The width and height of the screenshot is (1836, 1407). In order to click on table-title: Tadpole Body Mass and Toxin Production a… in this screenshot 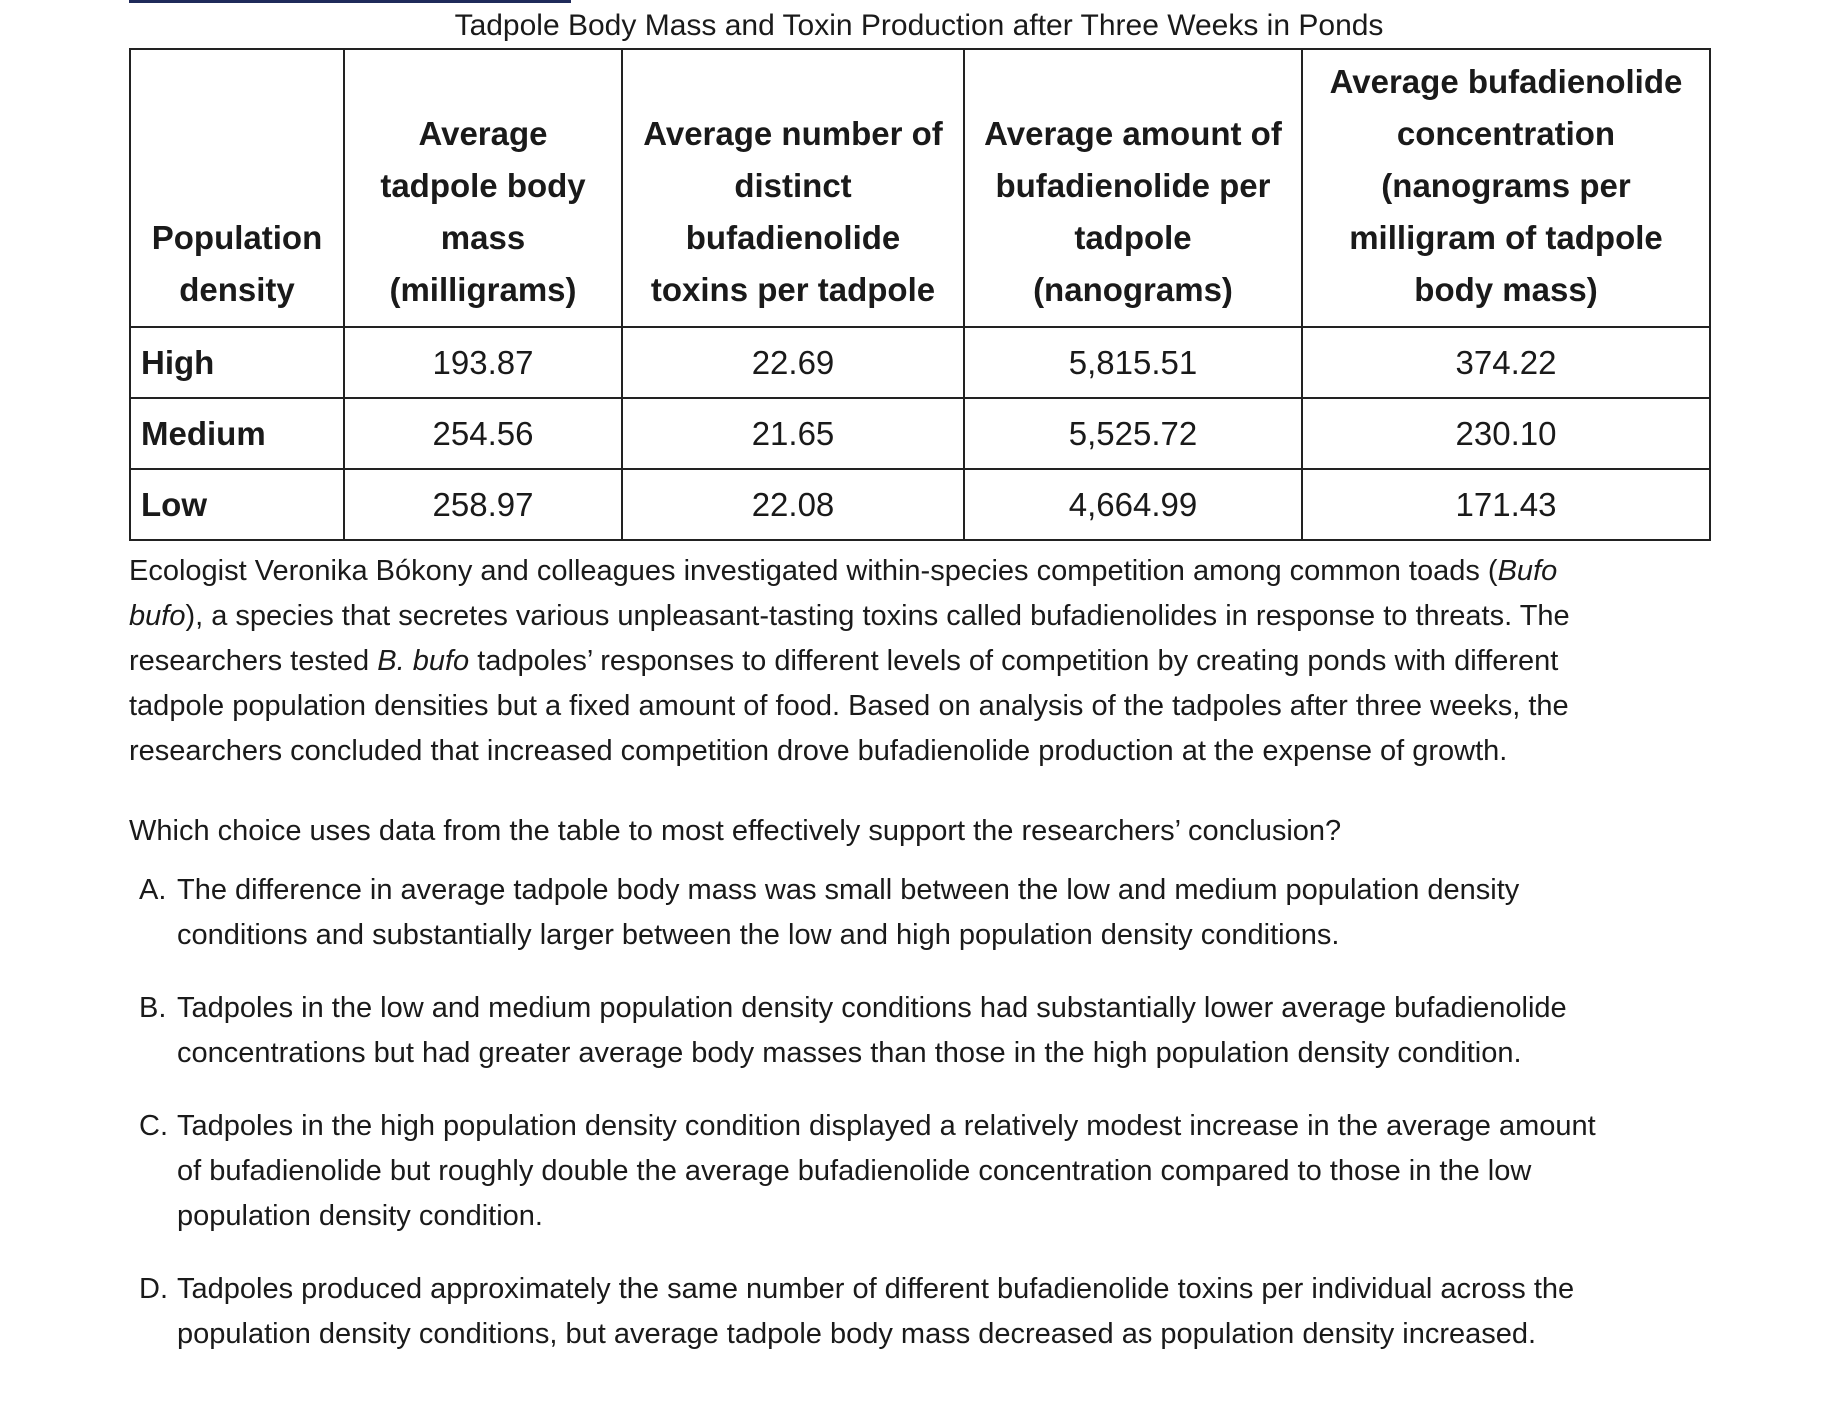, I will do `click(919, 25)`.